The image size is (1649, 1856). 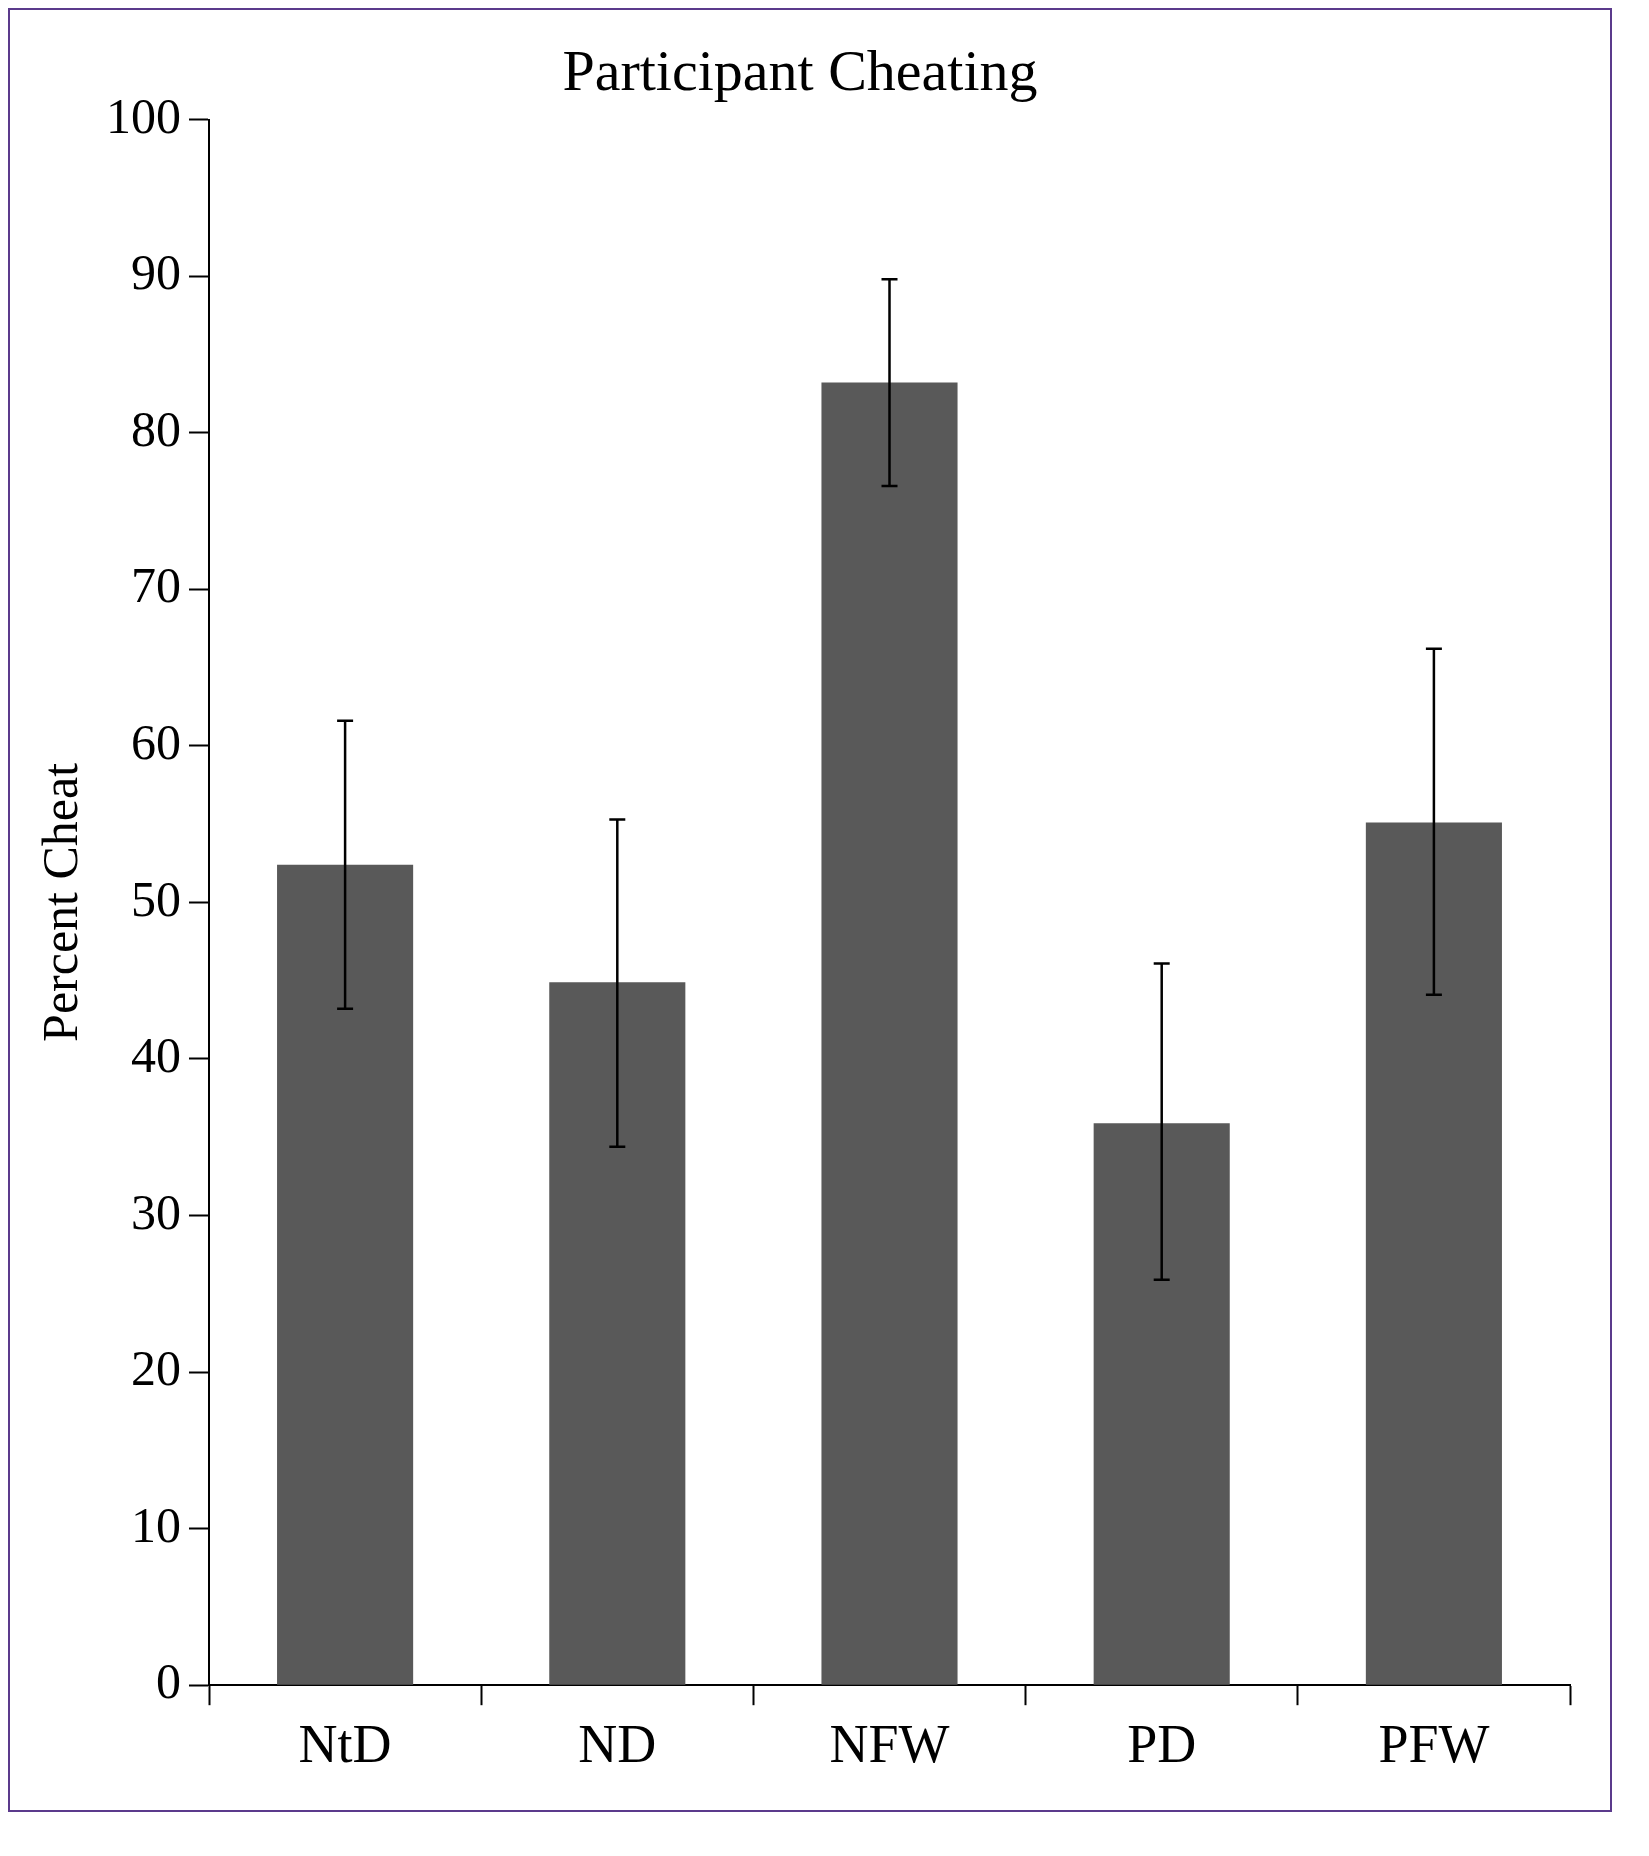 I want to click on y-tick-label: 80, so click(x=156, y=428).